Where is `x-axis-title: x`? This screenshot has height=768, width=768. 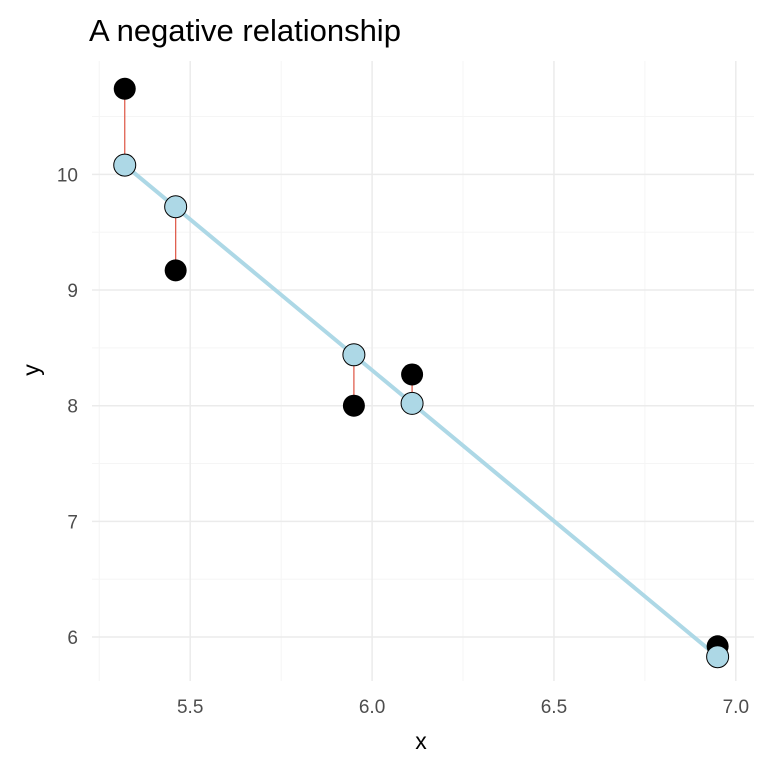
x-axis-title: x is located at coordinates (421, 741).